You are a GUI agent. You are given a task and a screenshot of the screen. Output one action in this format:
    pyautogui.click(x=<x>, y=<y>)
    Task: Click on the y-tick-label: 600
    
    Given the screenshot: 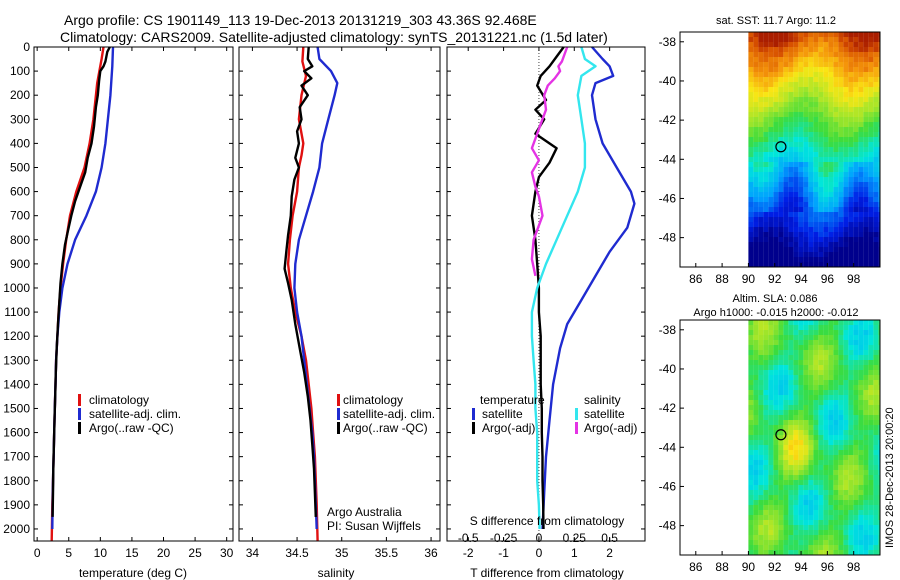 What is the action you would take?
    pyautogui.click(x=20, y=192)
    